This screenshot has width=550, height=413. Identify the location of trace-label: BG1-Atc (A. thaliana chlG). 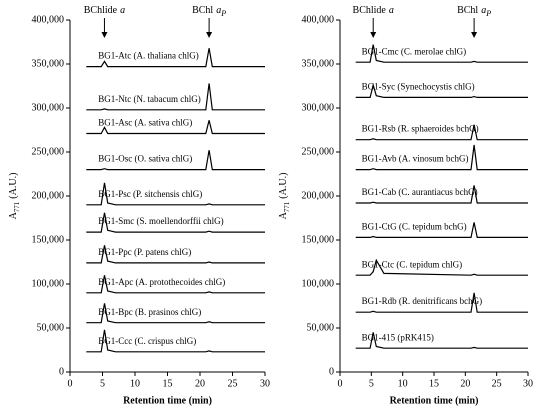
(148, 56).